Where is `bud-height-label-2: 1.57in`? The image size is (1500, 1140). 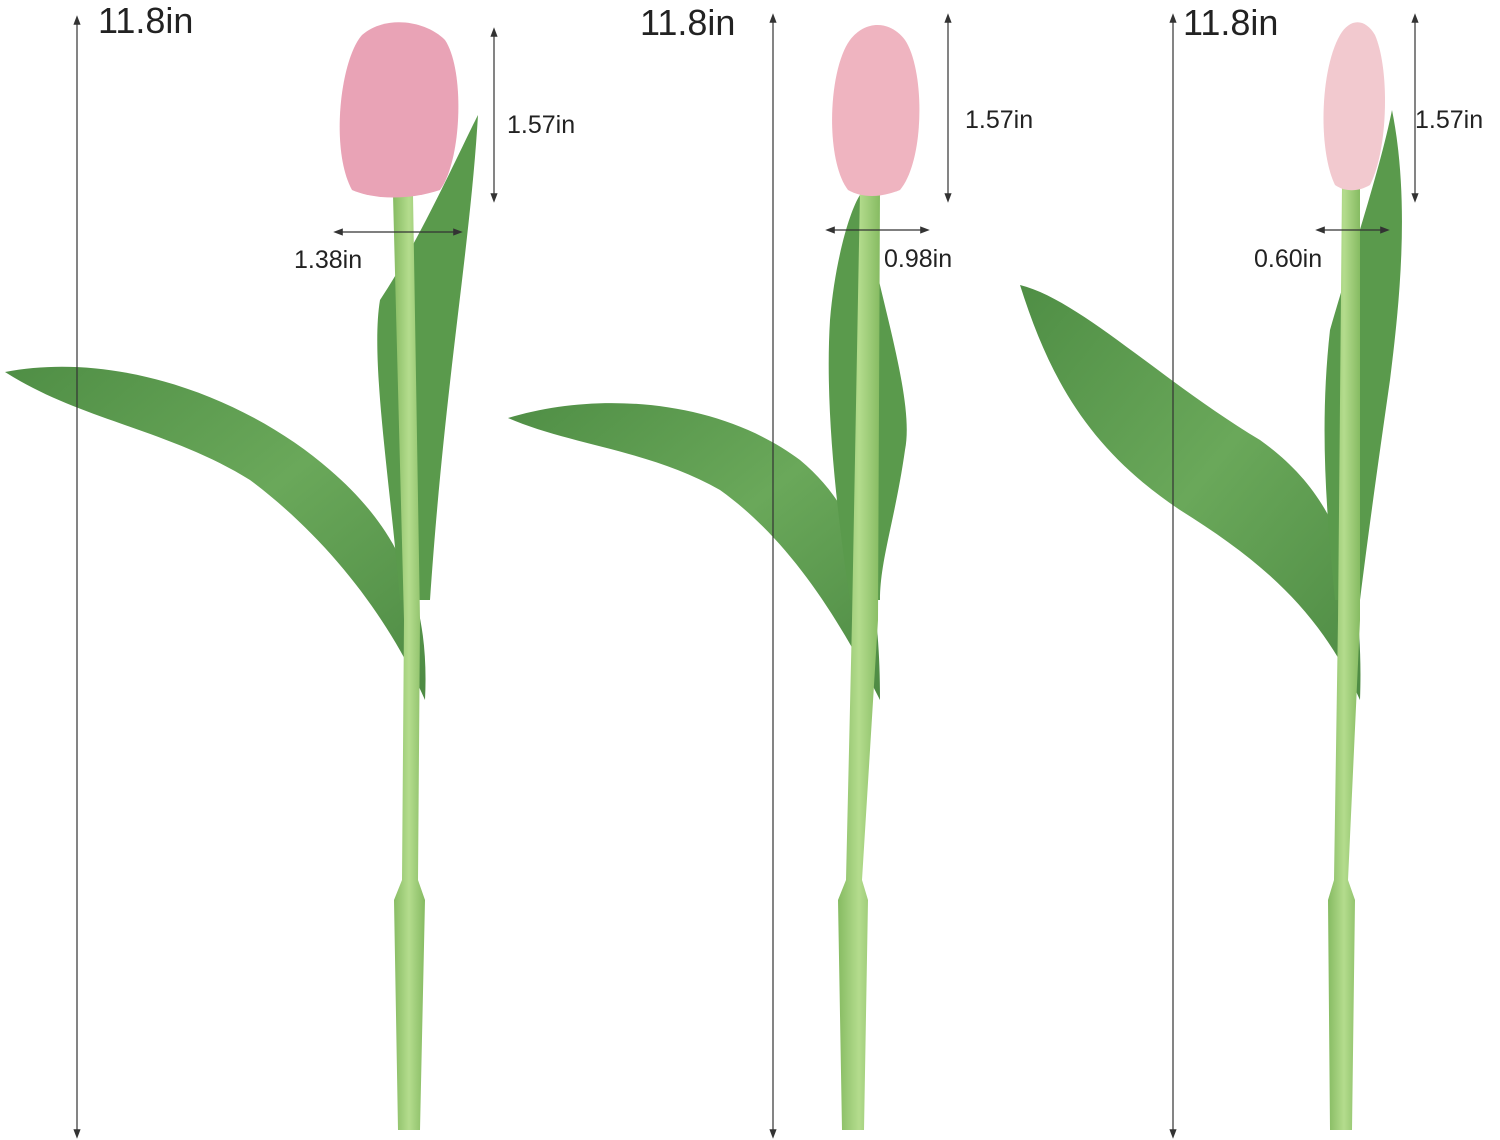 bud-height-label-2: 1.57in is located at coordinates (999, 120).